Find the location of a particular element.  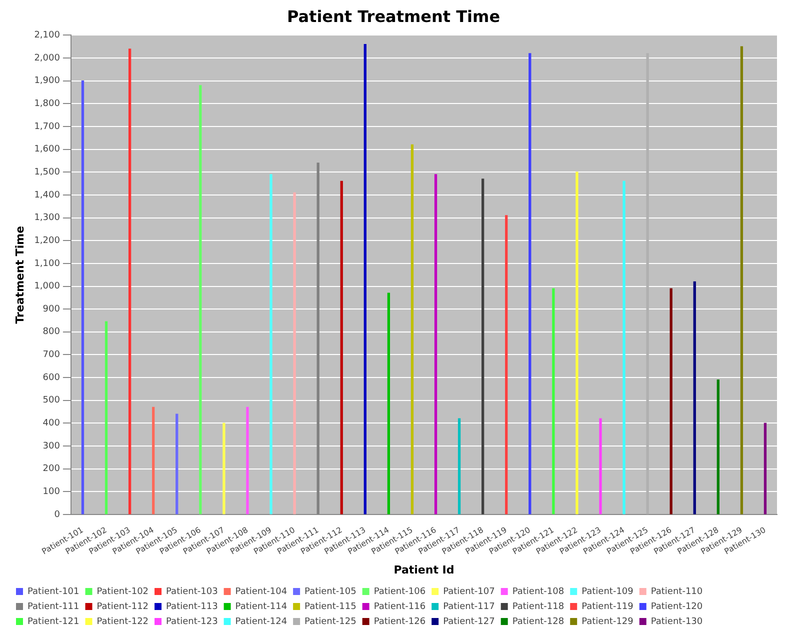

legend-label: Patient-128 is located at coordinates (538, 621).